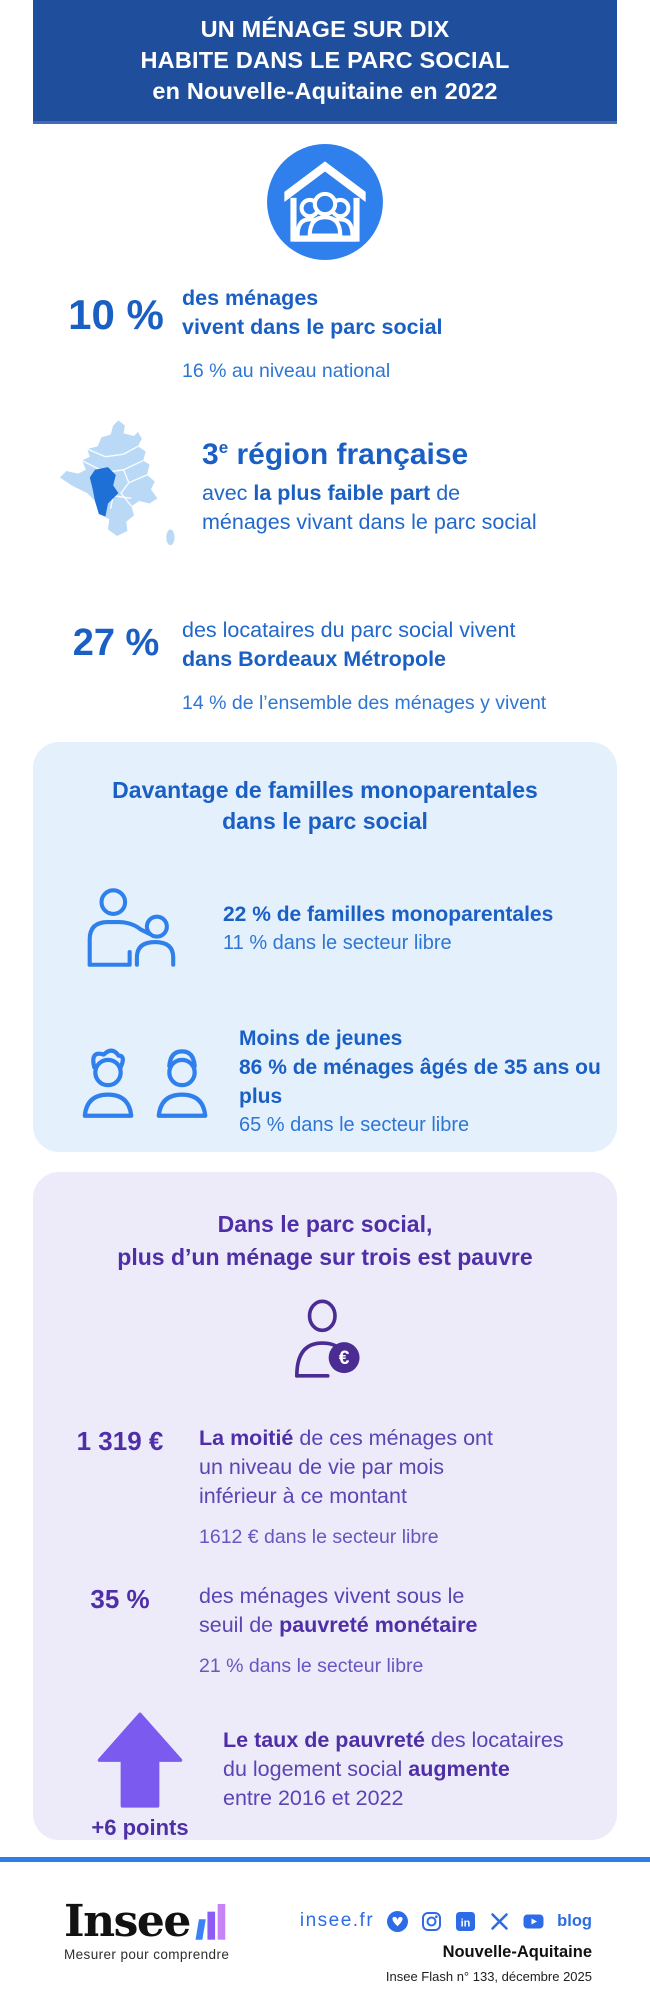 This screenshot has width=650, height=2000. Describe the element at coordinates (140, 1827) in the screenshot. I see `trend-value: +6 points` at that location.